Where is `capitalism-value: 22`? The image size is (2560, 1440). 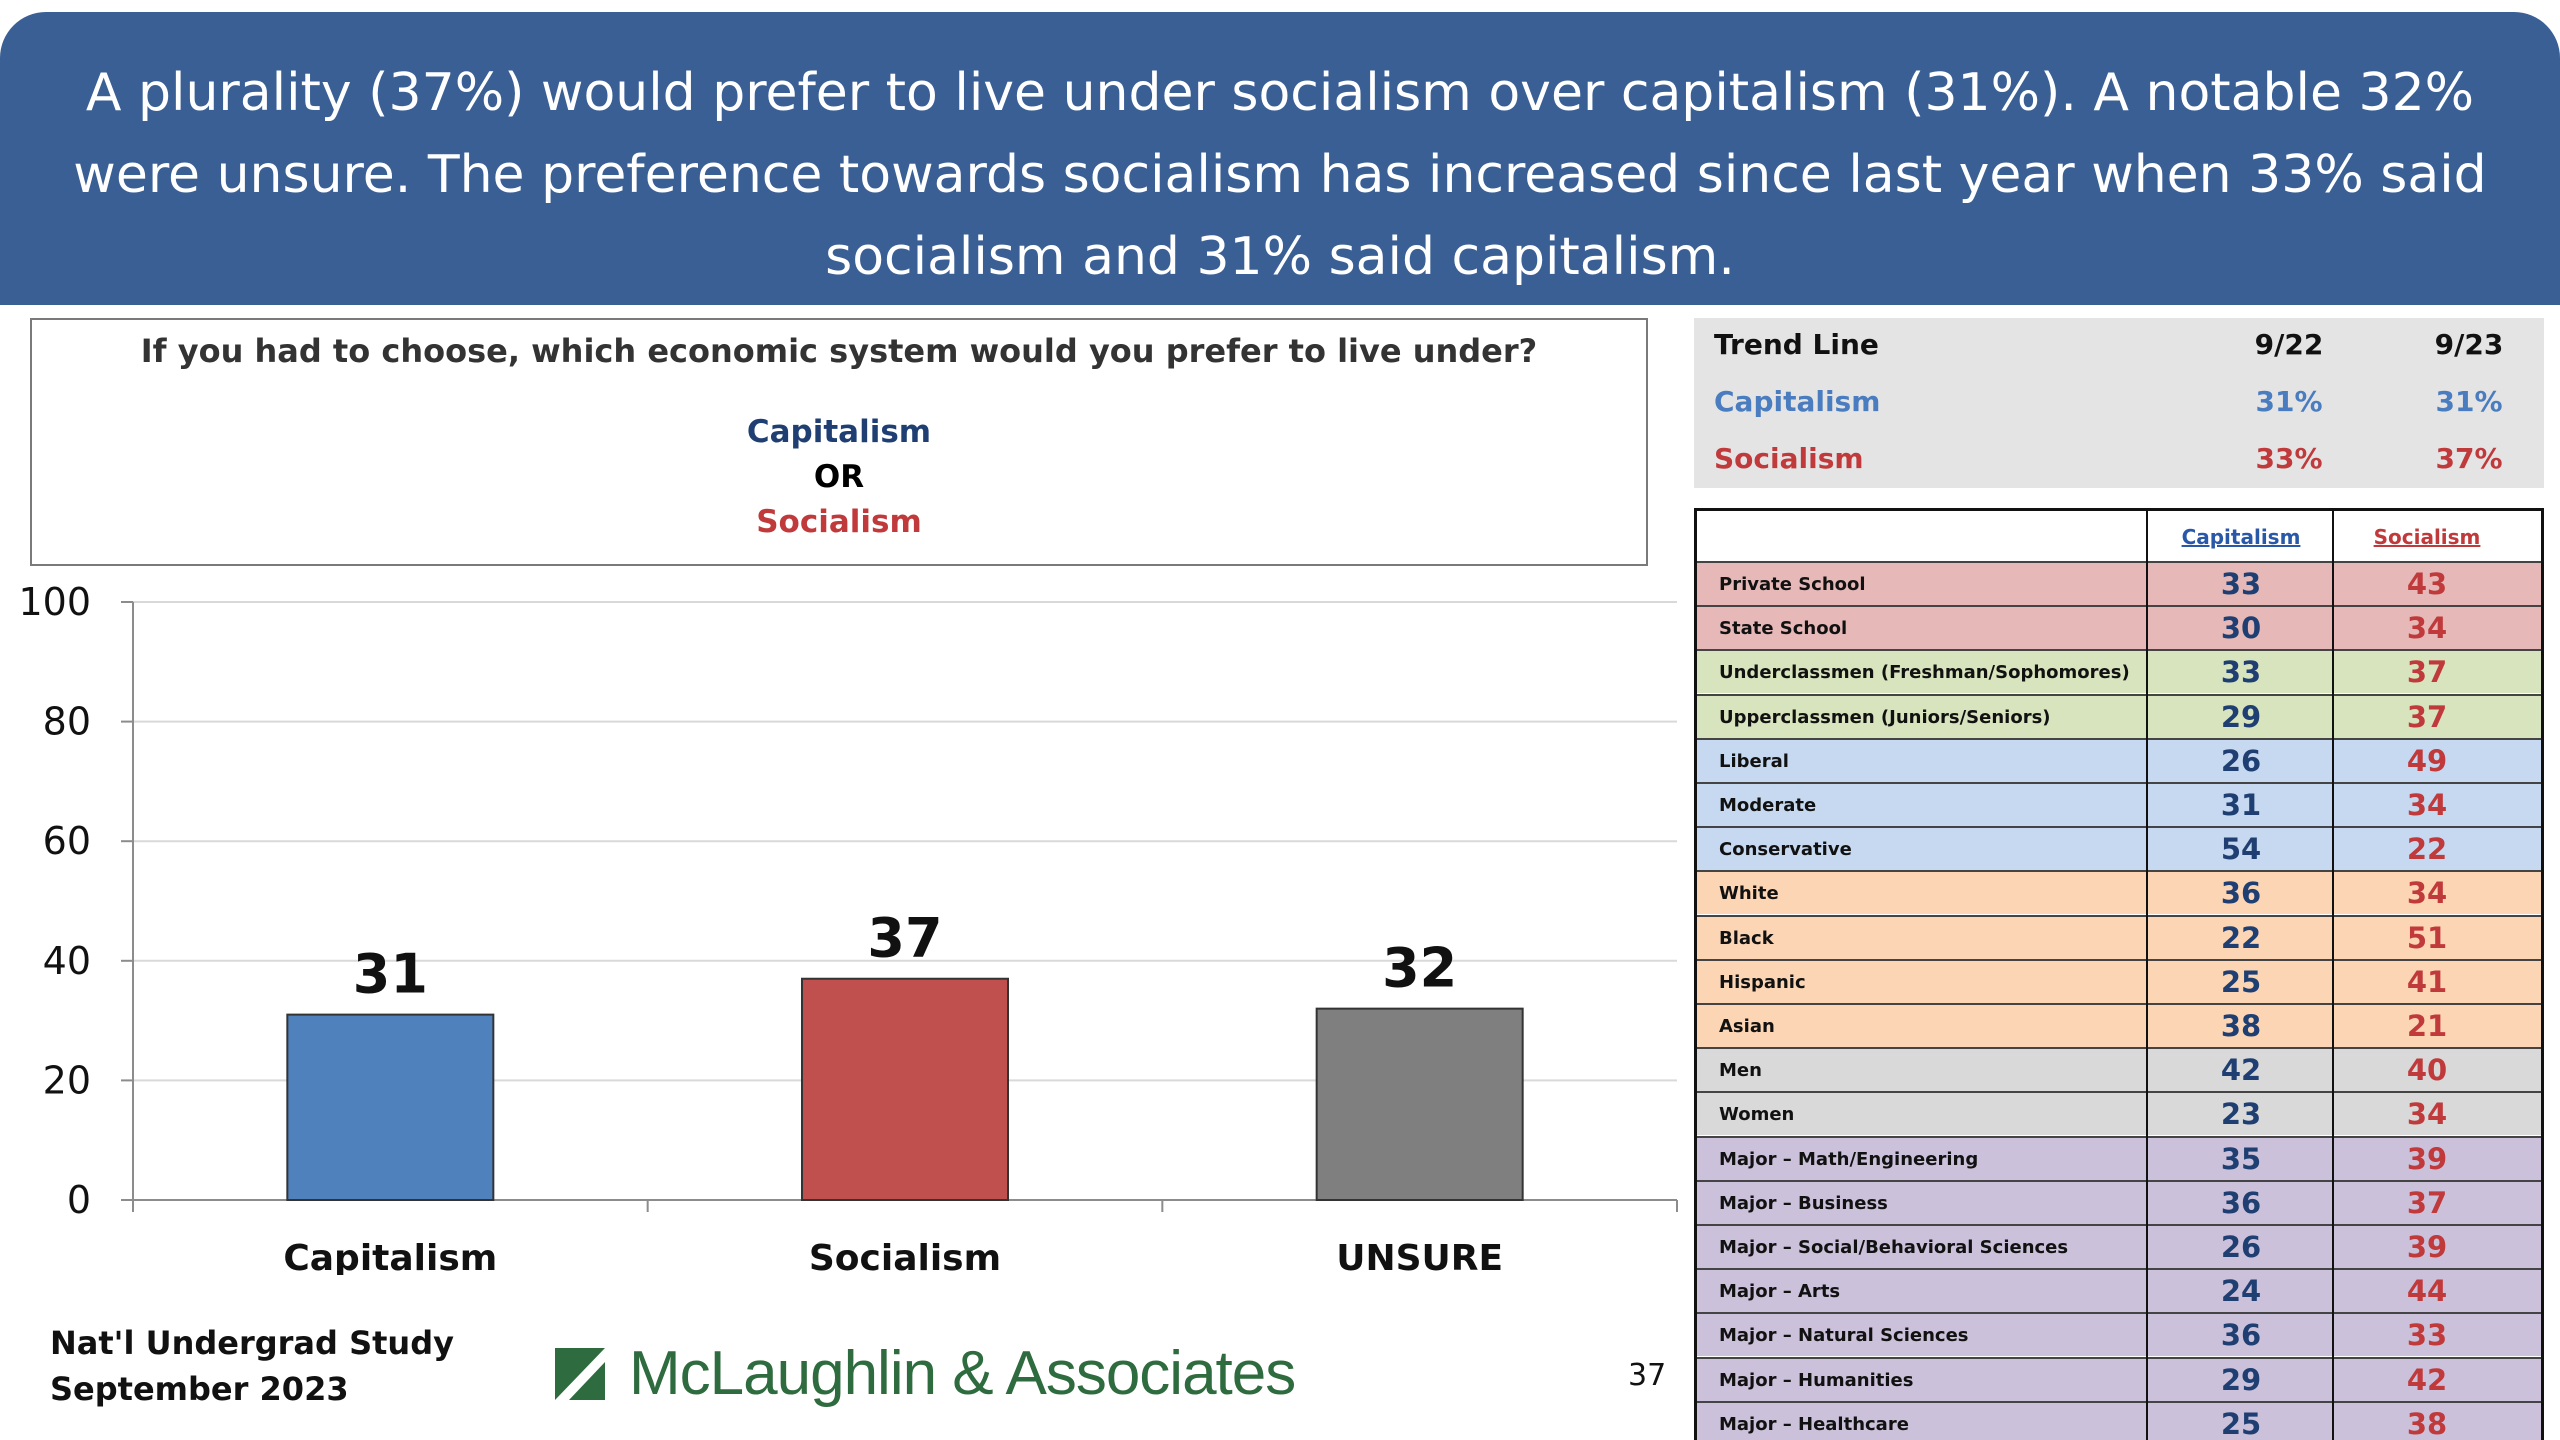 capitalism-value: 22 is located at coordinates (2241, 937).